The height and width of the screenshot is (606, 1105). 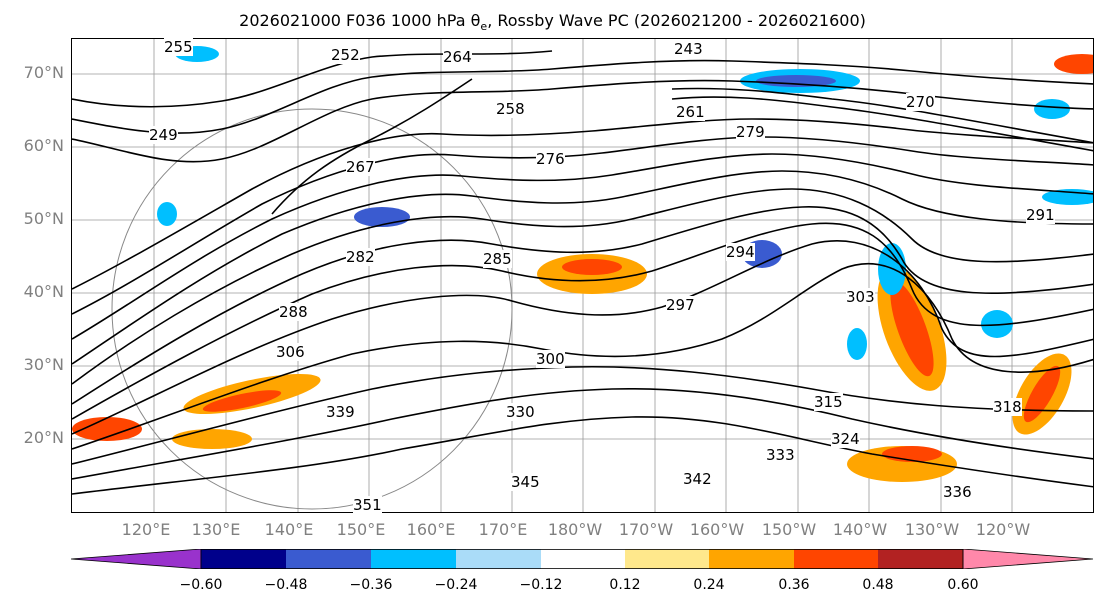 What do you see at coordinates (709, 585) in the screenshot?
I see `colorbar-tick: 0.24` at bounding box center [709, 585].